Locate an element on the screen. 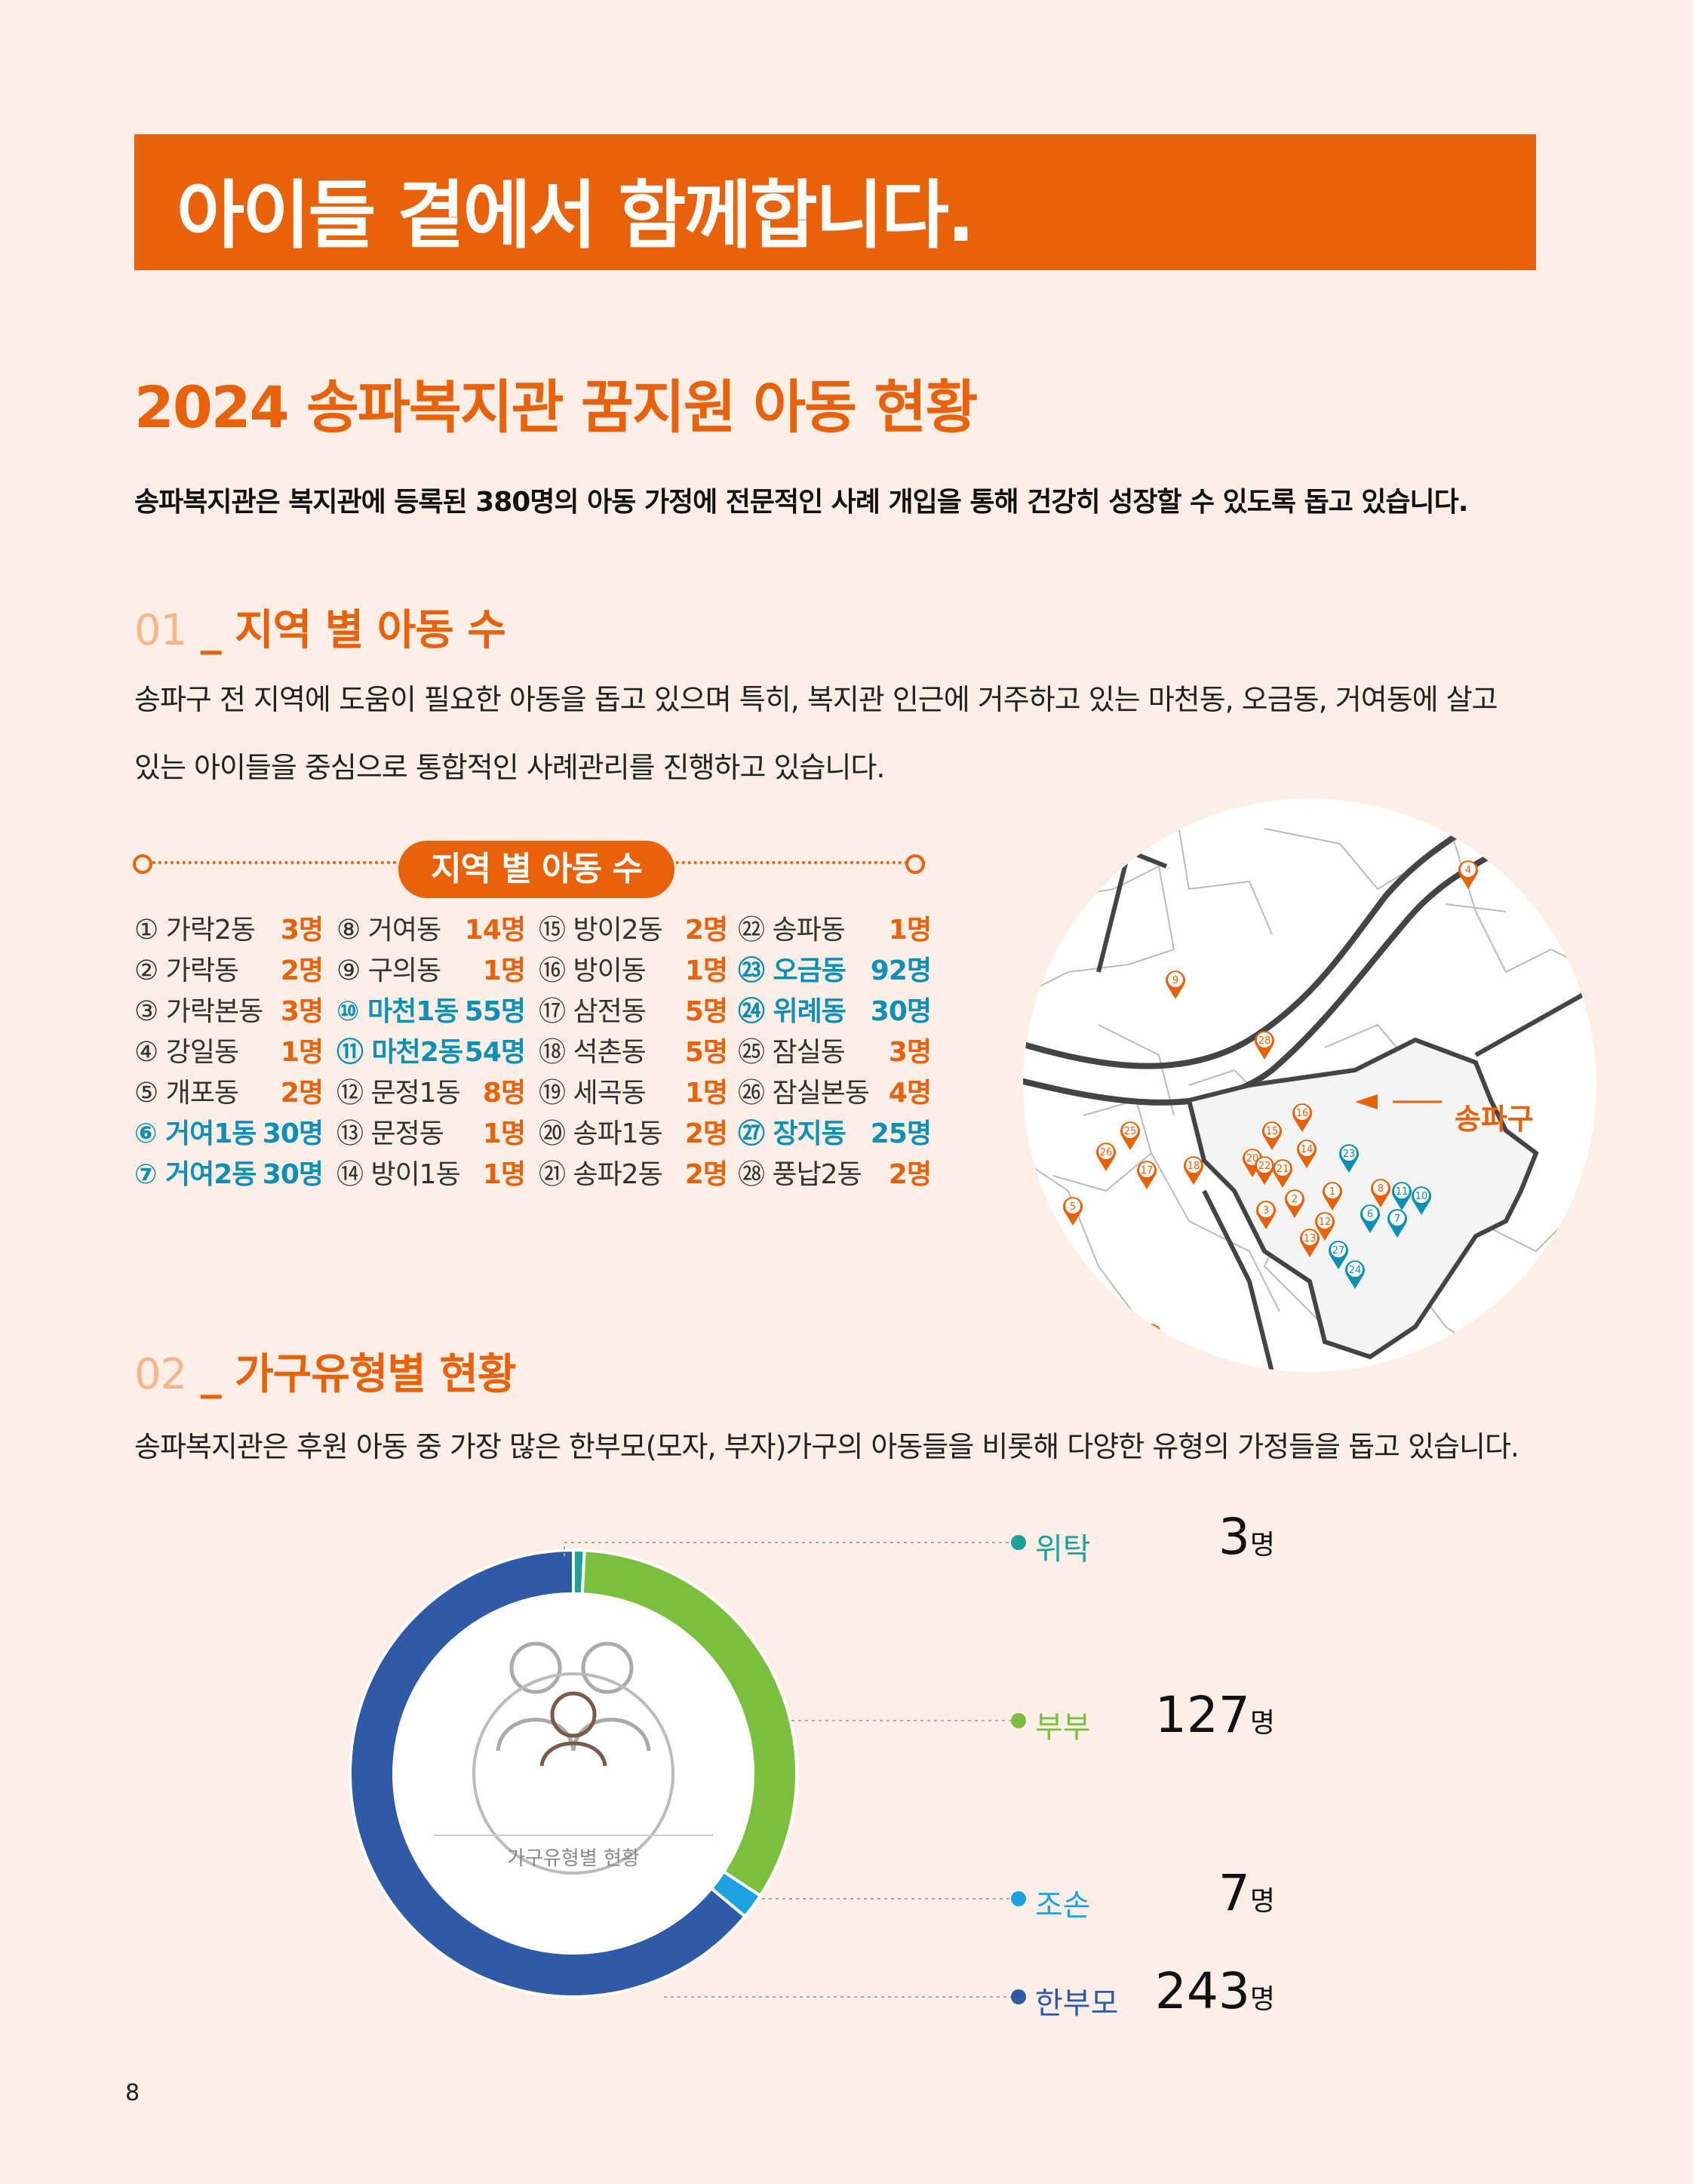 The width and height of the screenshot is (1693, 2184). region-cell: ⑭ 방이1동 1명 is located at coordinates (431, 1175).